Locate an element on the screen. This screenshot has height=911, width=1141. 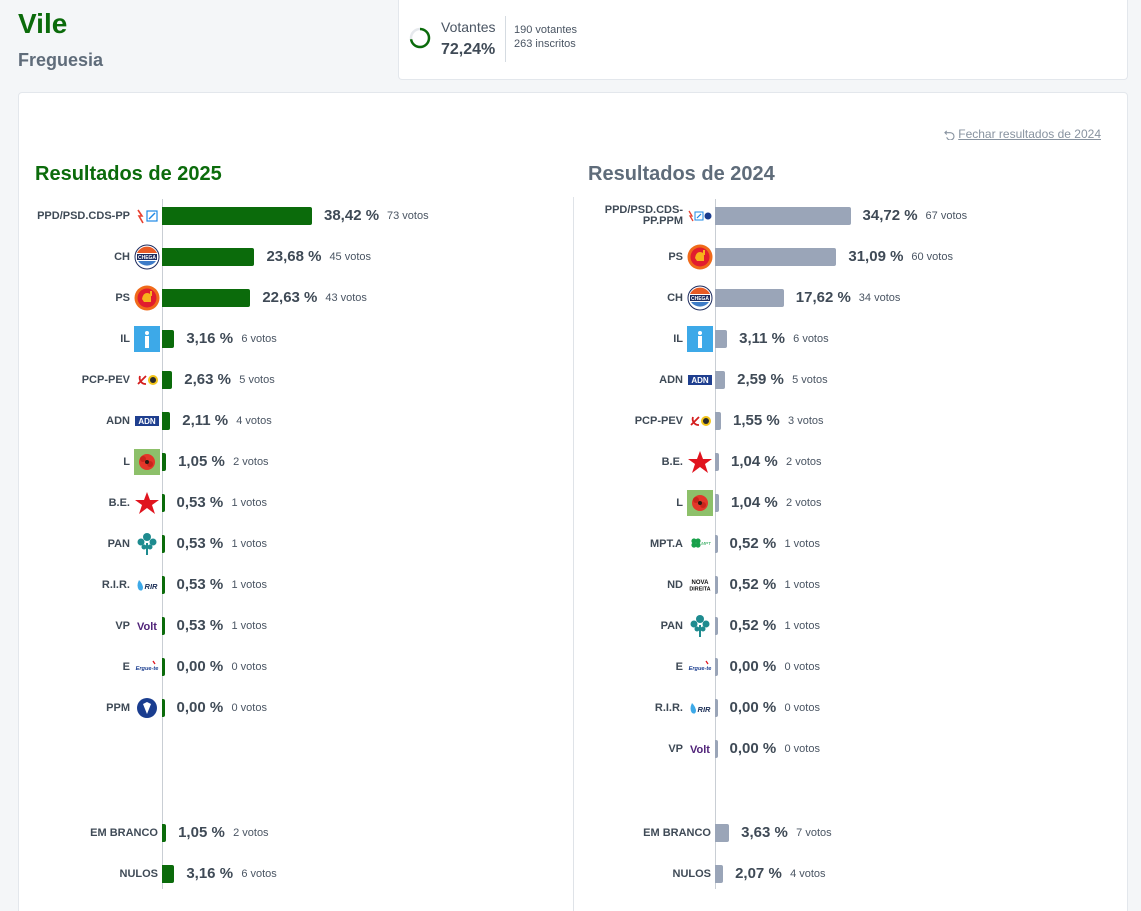
ps-logo-icon is located at coordinates (147, 298).